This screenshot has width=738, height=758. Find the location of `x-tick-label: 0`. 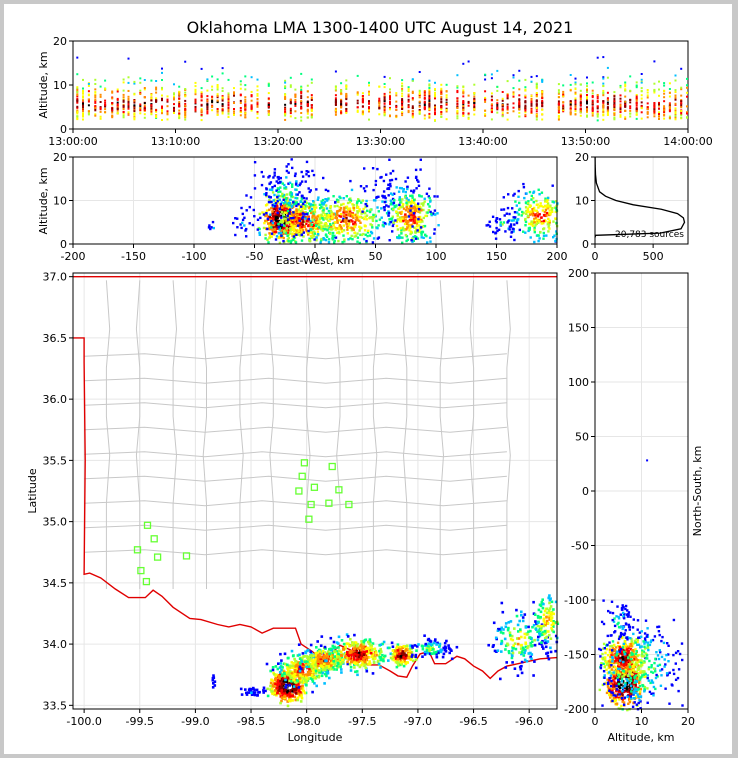

x-tick-label: 0 is located at coordinates (595, 256).